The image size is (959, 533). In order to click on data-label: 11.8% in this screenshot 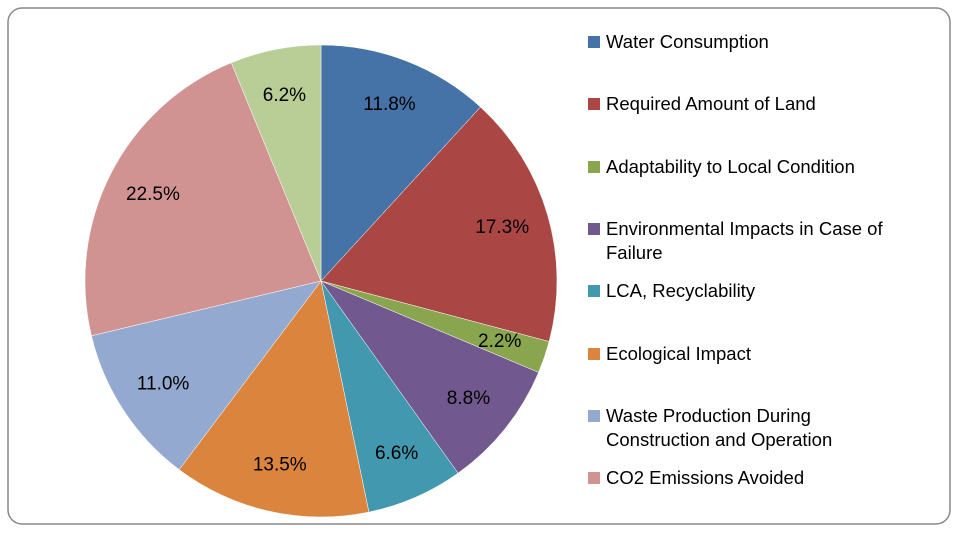, I will do `click(389, 104)`.